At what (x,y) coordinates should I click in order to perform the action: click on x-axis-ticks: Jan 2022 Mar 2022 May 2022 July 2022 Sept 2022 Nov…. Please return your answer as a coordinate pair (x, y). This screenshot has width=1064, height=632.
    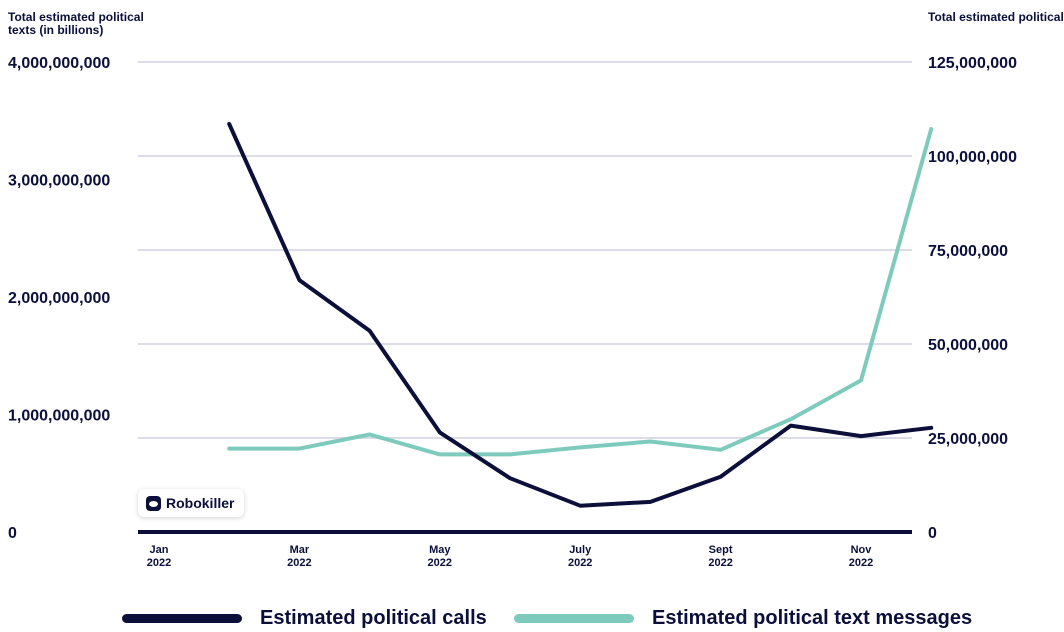
    Looking at the image, I should click on (510, 556).